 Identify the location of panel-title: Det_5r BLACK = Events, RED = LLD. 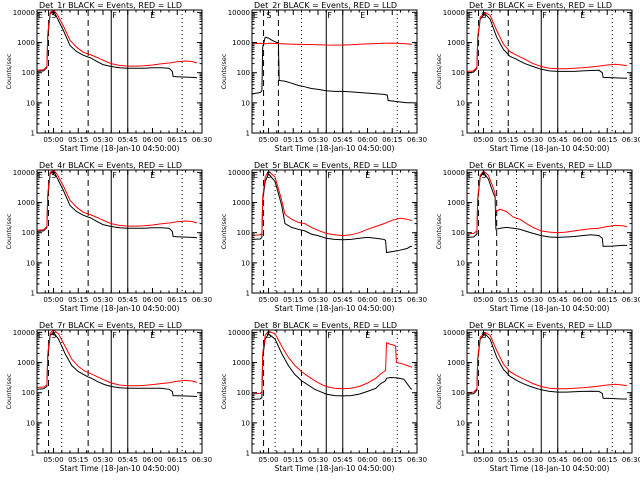
(325, 165).